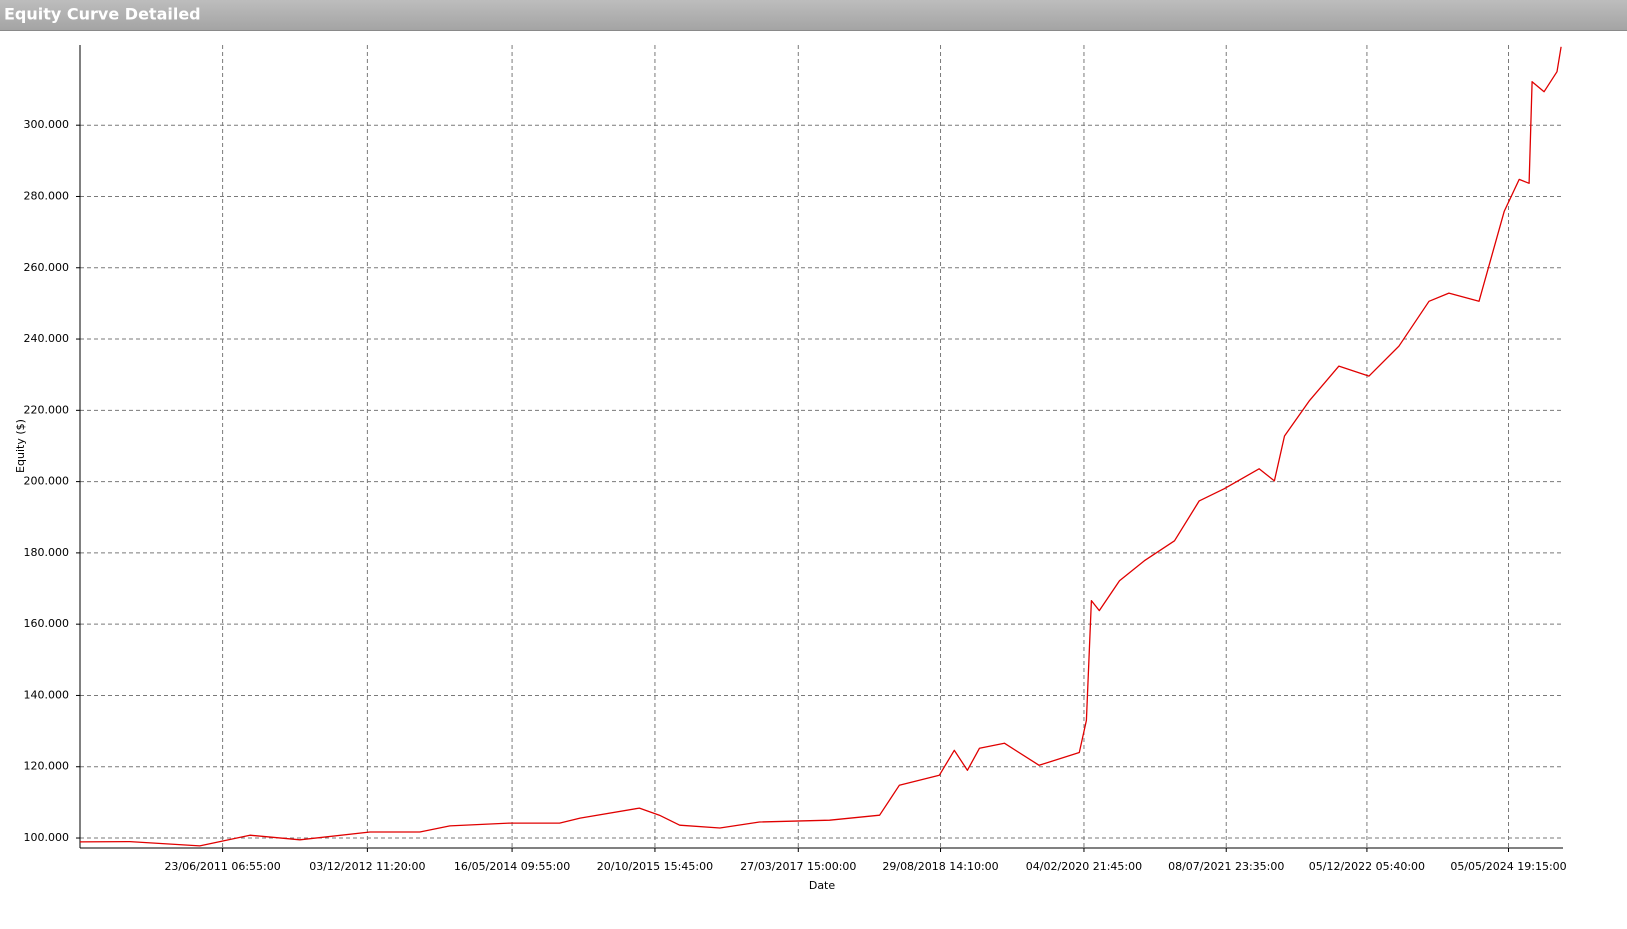 Image resolution: width=1627 pixels, height=929 pixels. Describe the element at coordinates (47, 837) in the screenshot. I see `y-tick-label: 100.000` at that location.